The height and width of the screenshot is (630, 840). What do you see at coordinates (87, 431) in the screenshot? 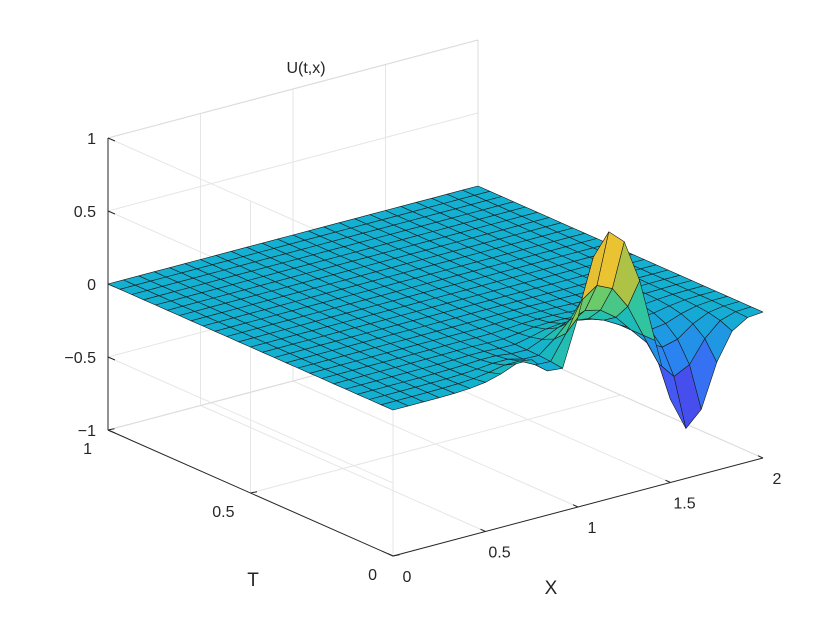
I see `z-tick-label: −1` at bounding box center [87, 431].